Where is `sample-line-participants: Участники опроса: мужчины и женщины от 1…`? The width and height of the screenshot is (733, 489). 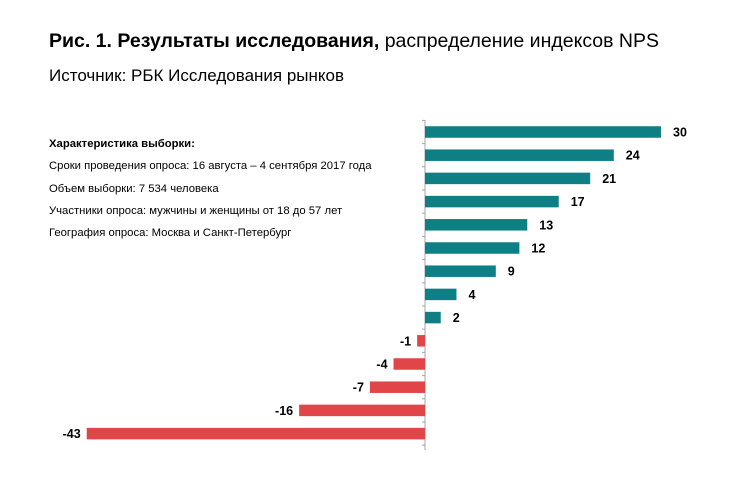
sample-line-participants: Участники опроса: мужчины и женщины от 1… is located at coordinates (196, 210).